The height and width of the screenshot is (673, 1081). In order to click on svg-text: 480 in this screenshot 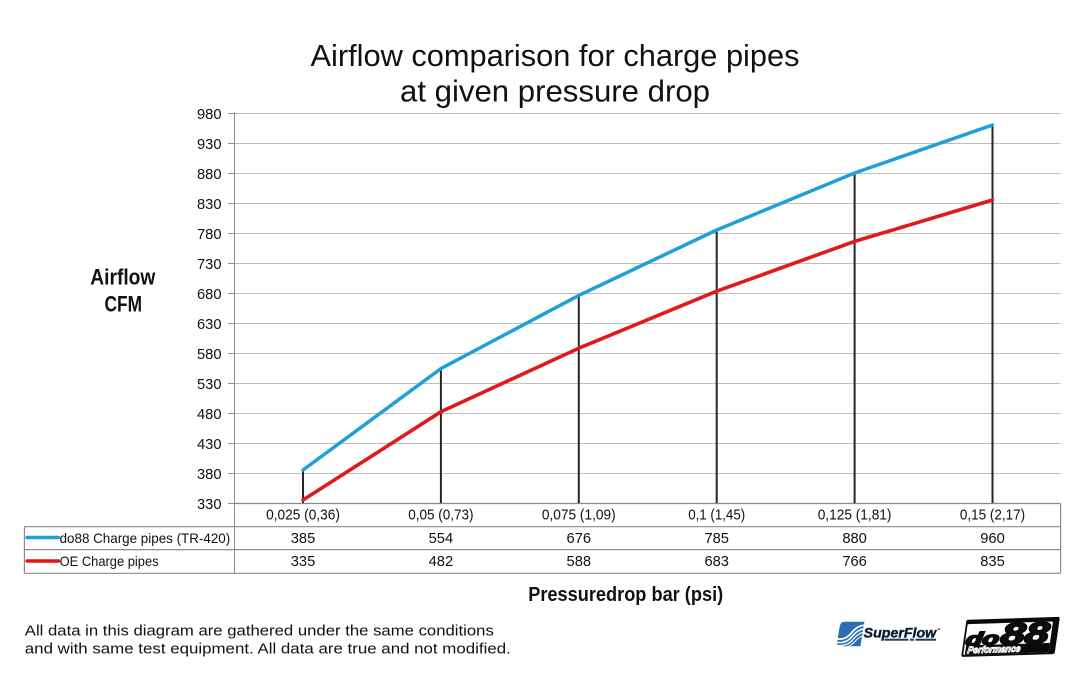, I will do `click(209, 415)`.